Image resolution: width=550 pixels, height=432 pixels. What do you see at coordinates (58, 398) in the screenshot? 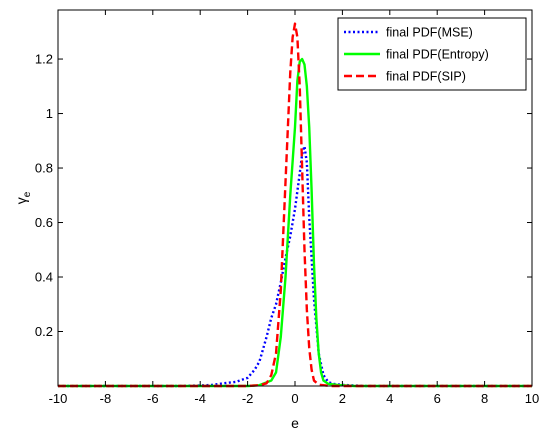
I see `x-tick-label: -10` at bounding box center [58, 398].